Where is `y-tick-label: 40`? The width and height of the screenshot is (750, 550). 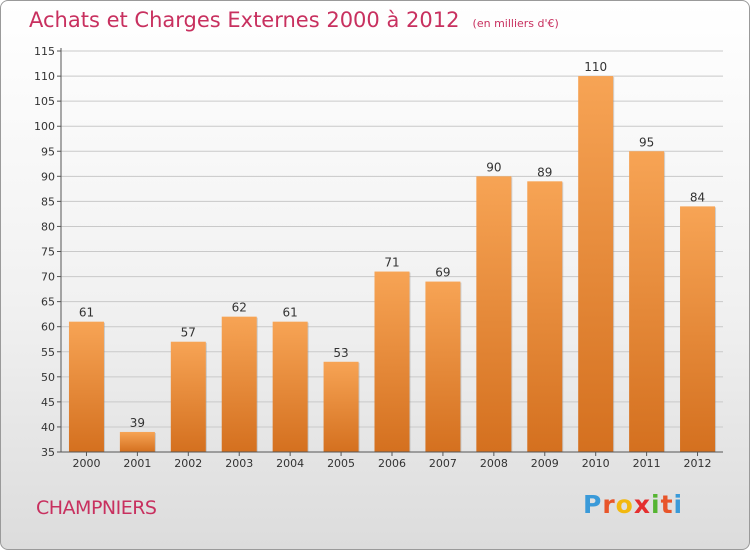 y-tick-label: 40 is located at coordinates (48, 427).